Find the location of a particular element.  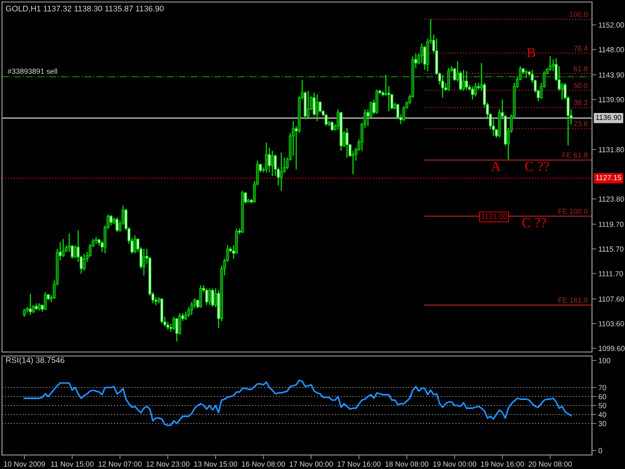

annotation: B is located at coordinates (531, 53).